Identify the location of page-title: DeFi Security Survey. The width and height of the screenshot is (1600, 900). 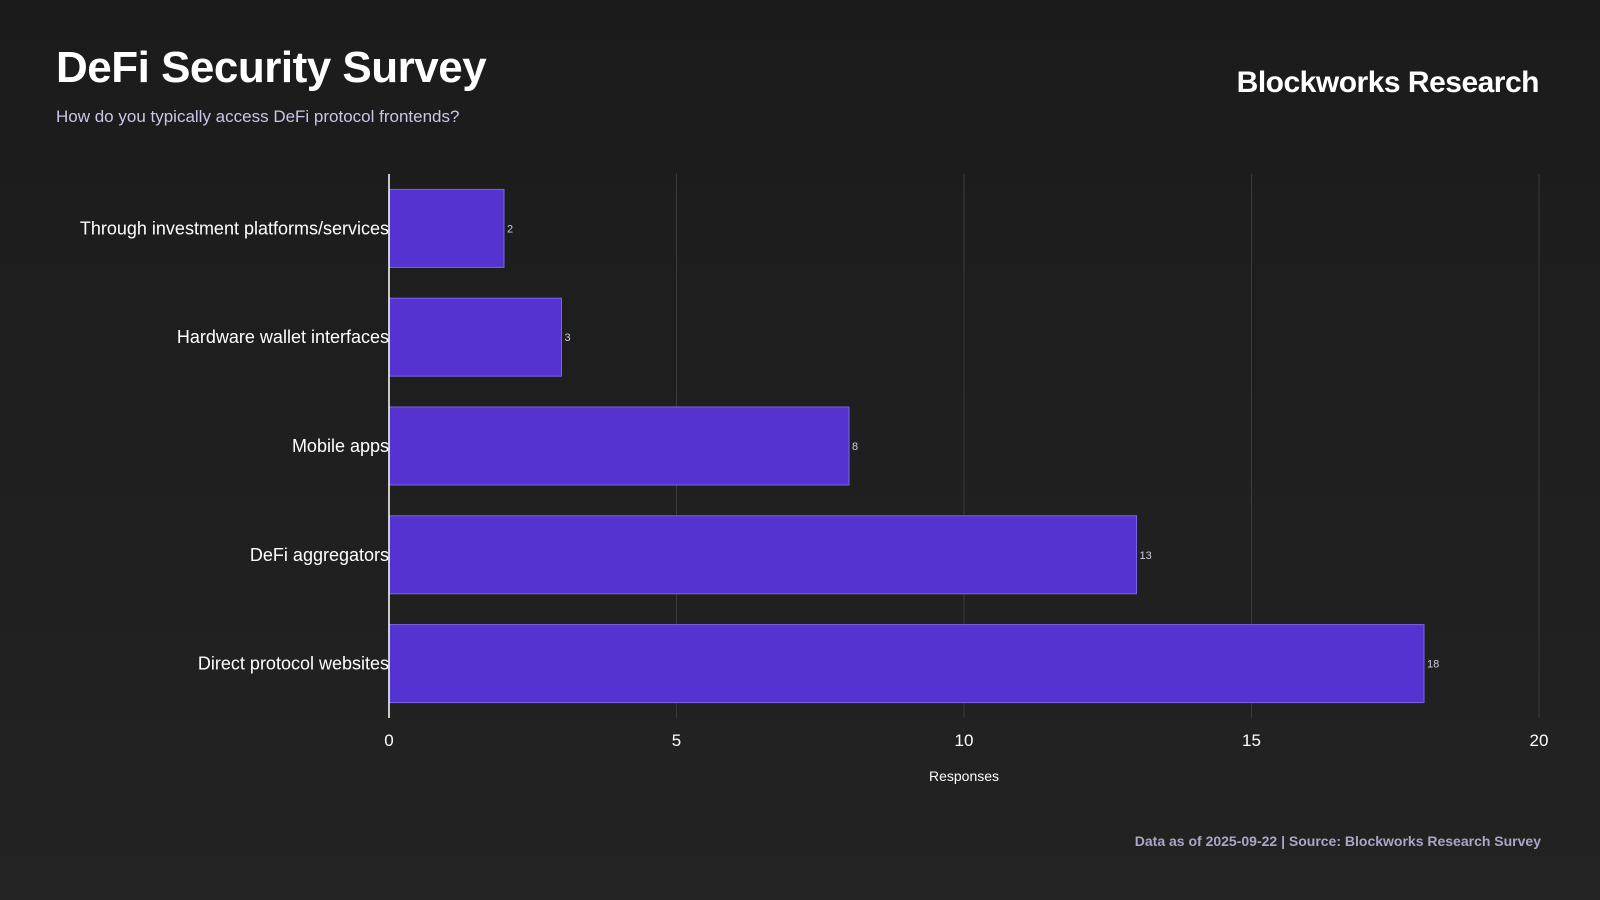
(271, 67).